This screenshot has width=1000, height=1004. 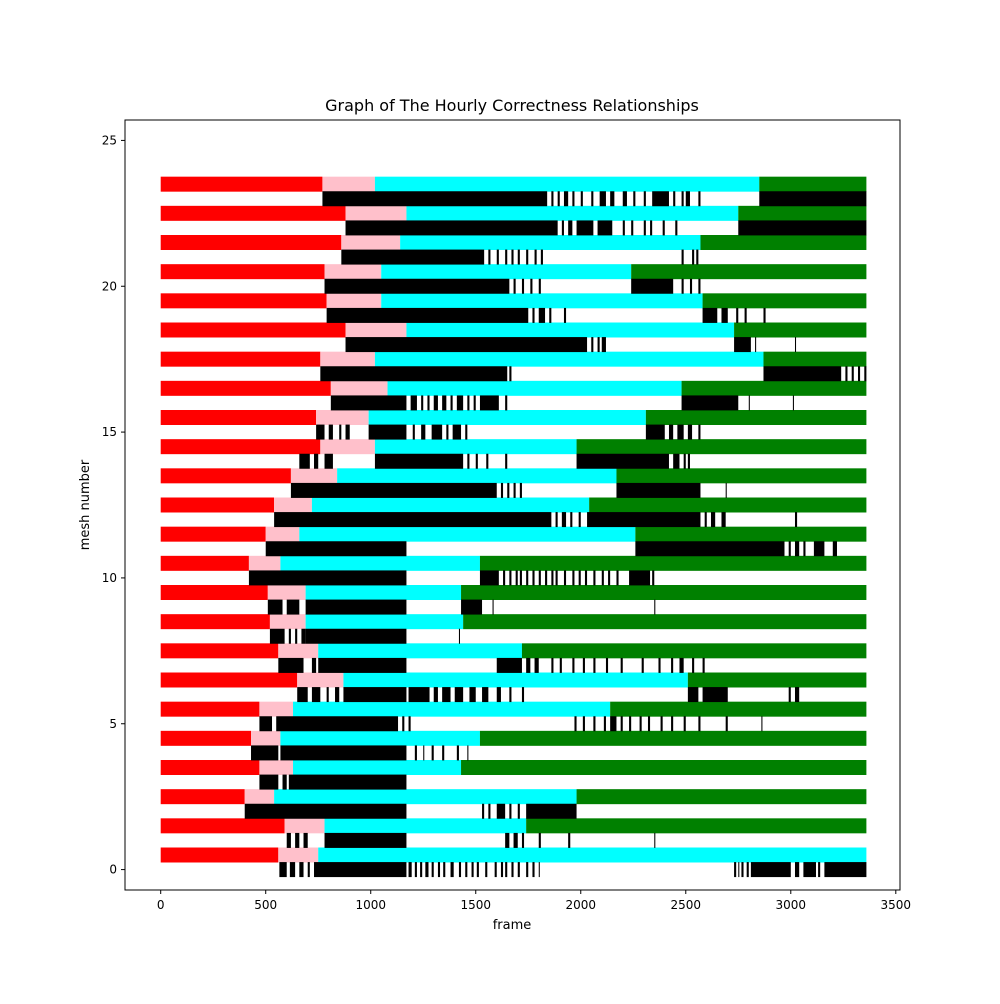 What do you see at coordinates (475, 905) in the screenshot?
I see `x-tick-label: 1500` at bounding box center [475, 905].